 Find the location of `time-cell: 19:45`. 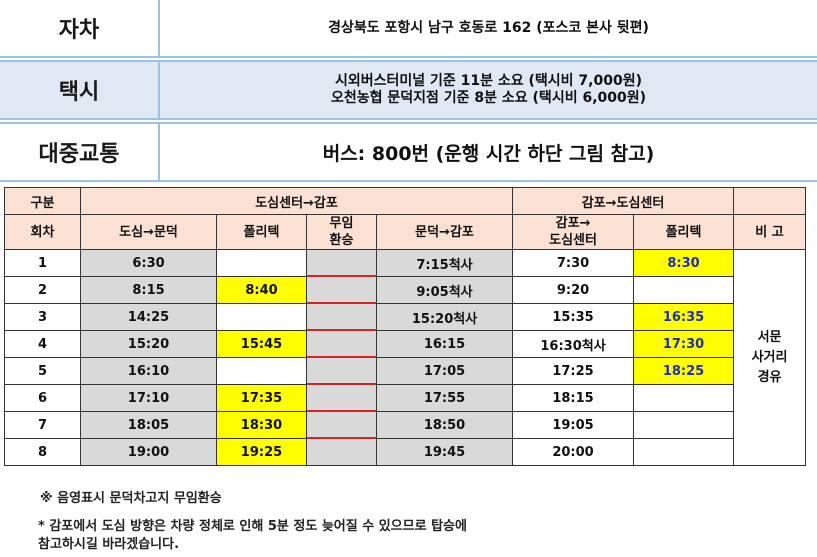

time-cell: 19:45 is located at coordinates (444, 452).